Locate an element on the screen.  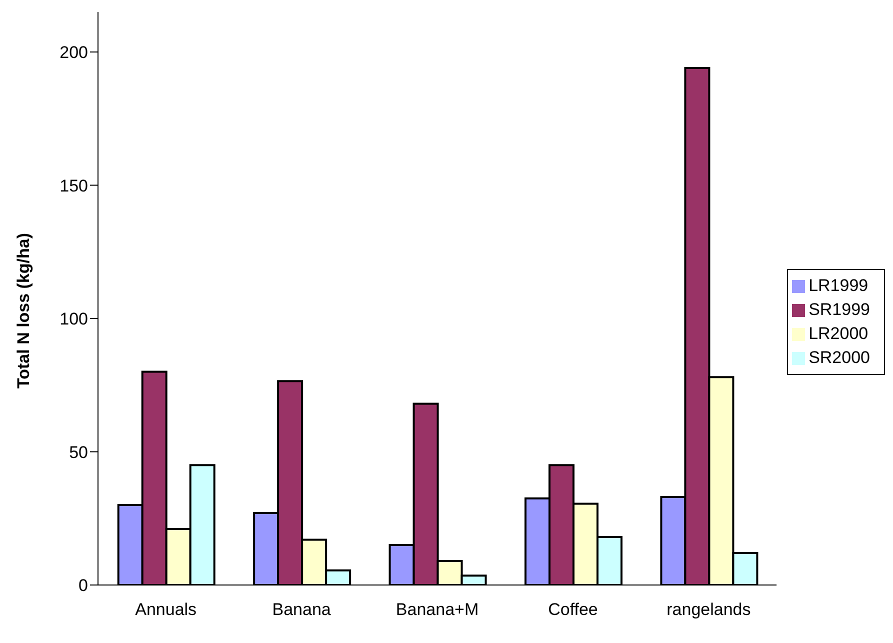
legend-label: SR2000 is located at coordinates (839, 357).